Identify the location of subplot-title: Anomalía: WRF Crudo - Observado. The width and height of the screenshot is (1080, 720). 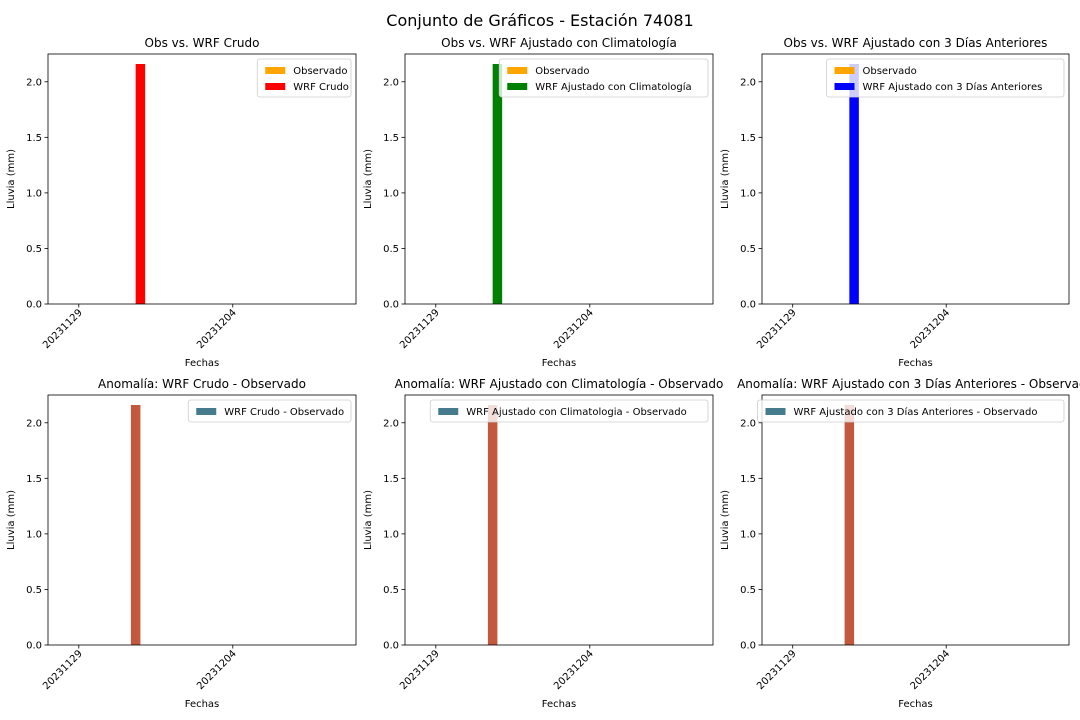
(202, 384).